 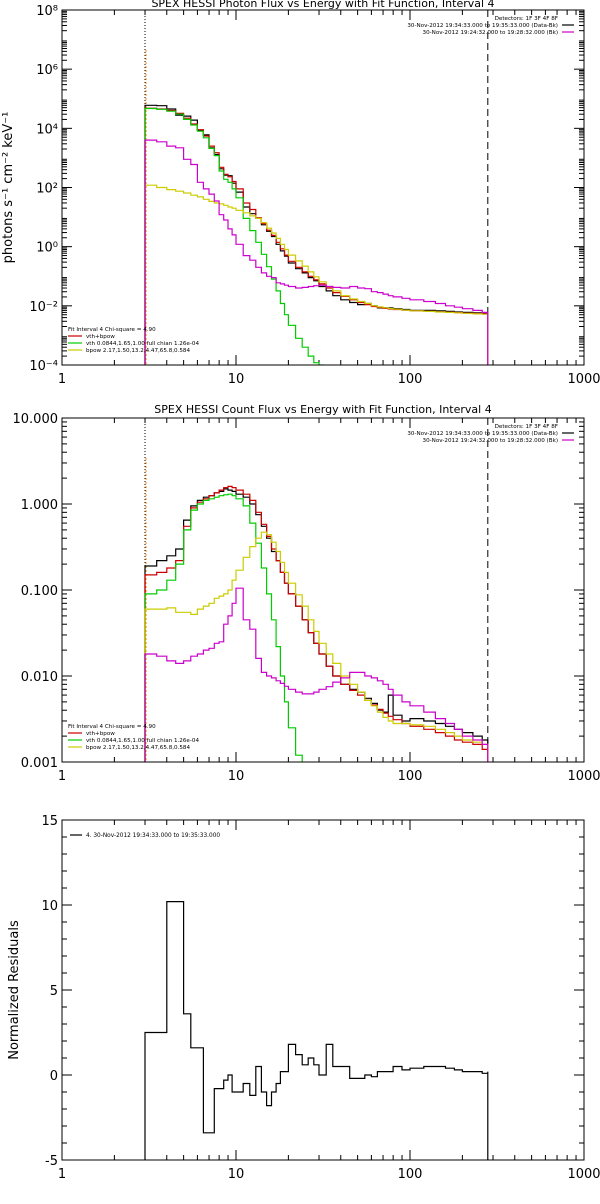 What do you see at coordinates (234, 237) in the screenshot?
I see `series-line-vth` at bounding box center [234, 237].